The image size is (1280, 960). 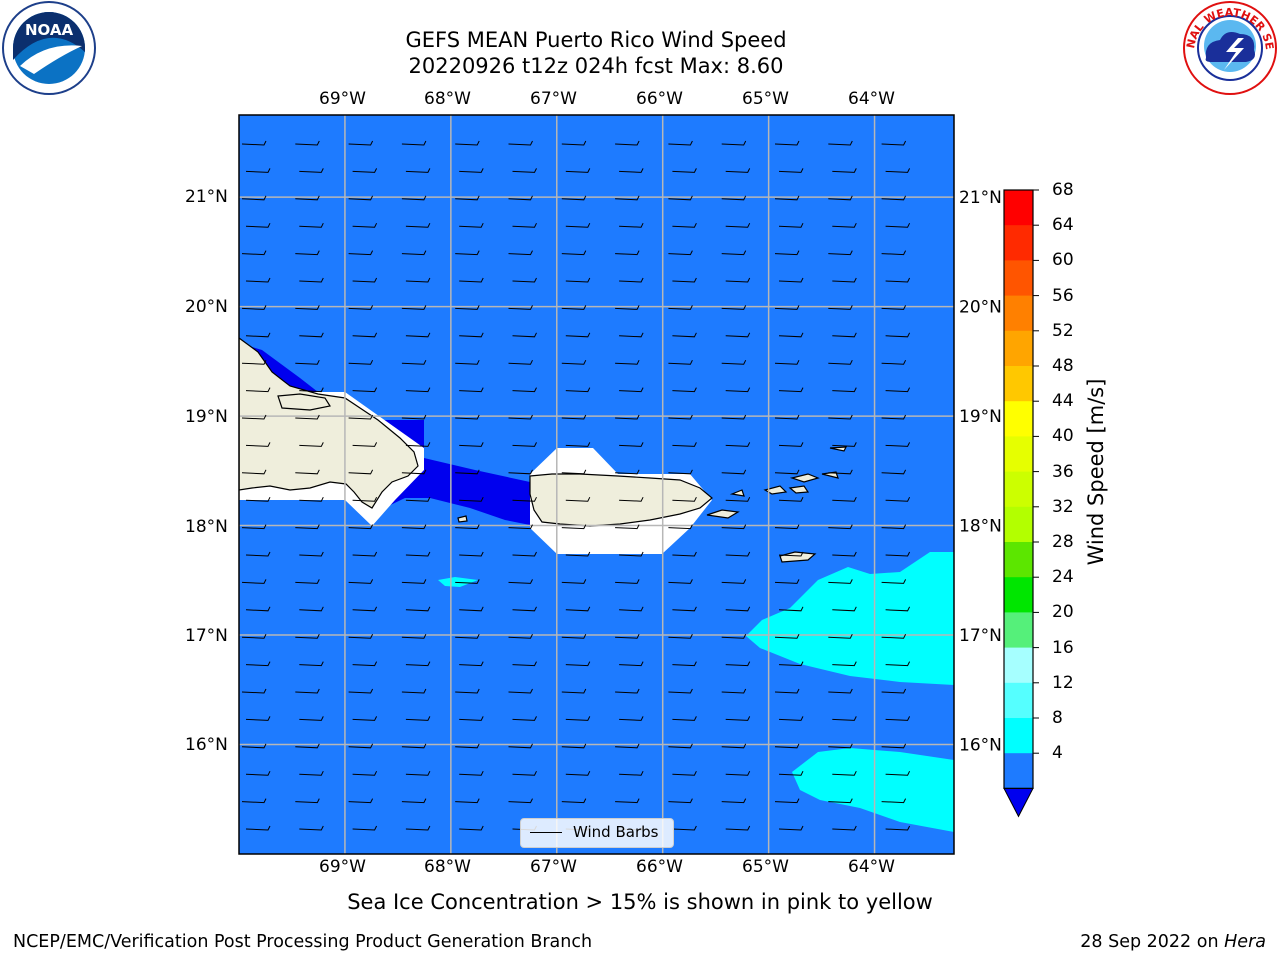 I want to click on title-line-1: GEFS MEAN Puerto Rico Wind Speed, so click(x=596, y=40).